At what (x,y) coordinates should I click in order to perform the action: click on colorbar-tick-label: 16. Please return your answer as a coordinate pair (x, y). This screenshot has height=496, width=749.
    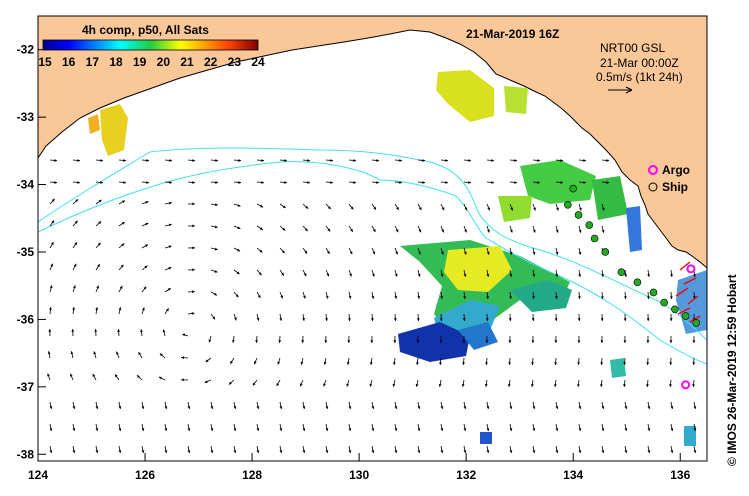
    Looking at the image, I should click on (69, 62).